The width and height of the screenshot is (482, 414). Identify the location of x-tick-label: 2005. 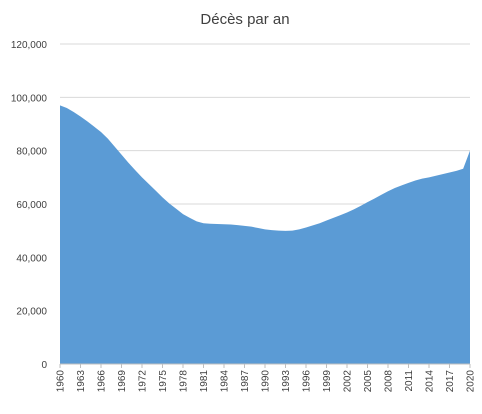
(368, 381).